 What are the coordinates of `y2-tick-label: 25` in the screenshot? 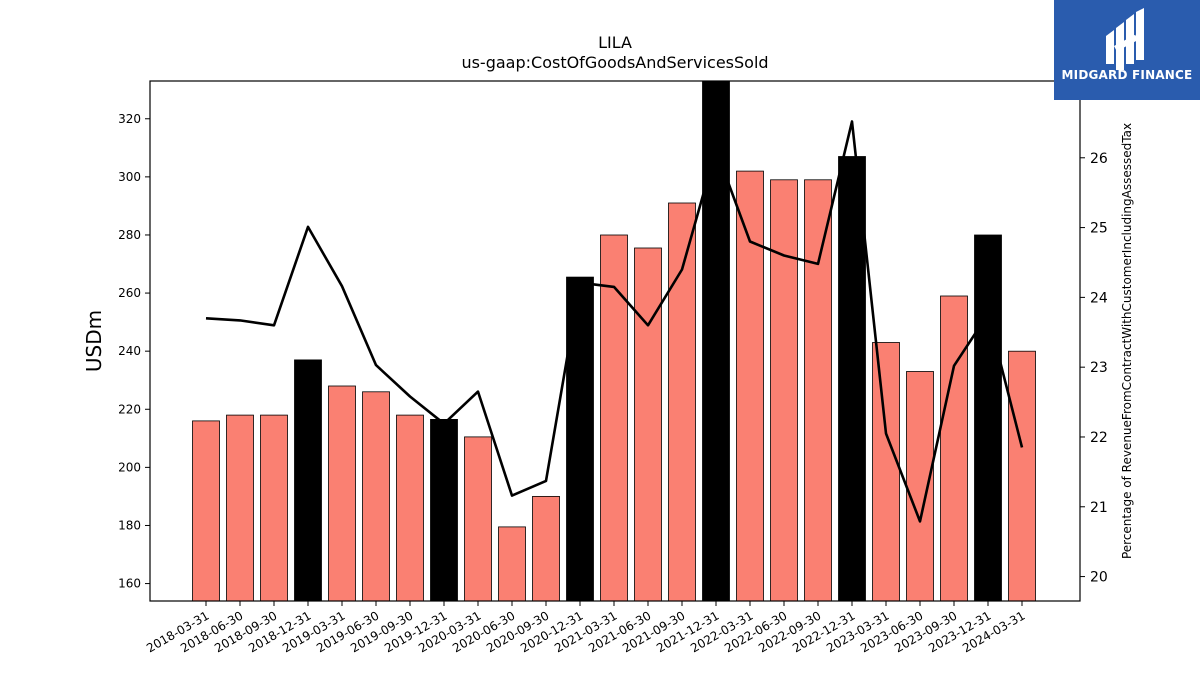 It's located at (1099, 229).